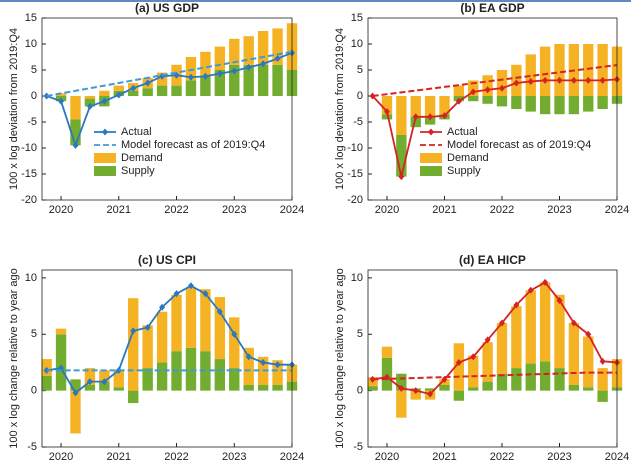  What do you see at coordinates (462, 132) in the screenshot?
I see `legend-label: Actual` at bounding box center [462, 132].